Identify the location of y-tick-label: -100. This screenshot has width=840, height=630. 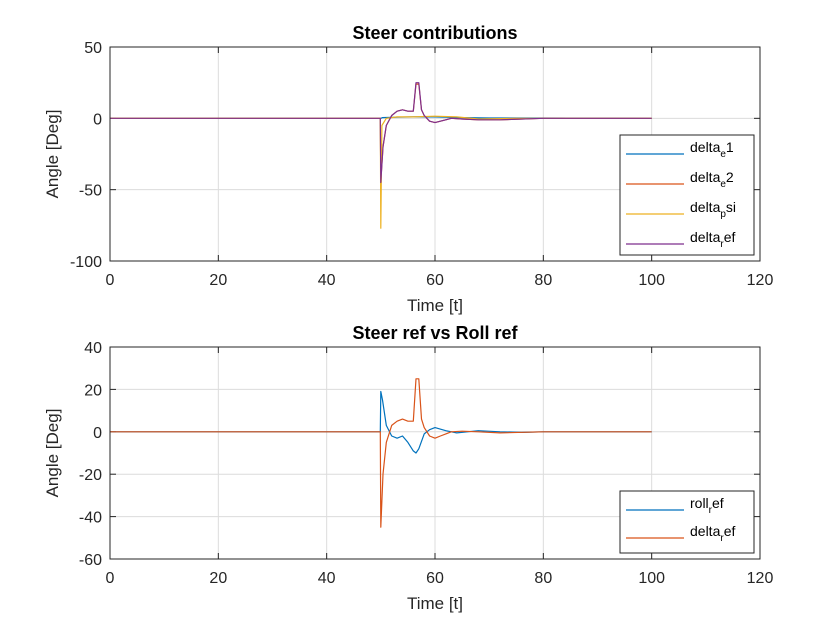
(86, 262).